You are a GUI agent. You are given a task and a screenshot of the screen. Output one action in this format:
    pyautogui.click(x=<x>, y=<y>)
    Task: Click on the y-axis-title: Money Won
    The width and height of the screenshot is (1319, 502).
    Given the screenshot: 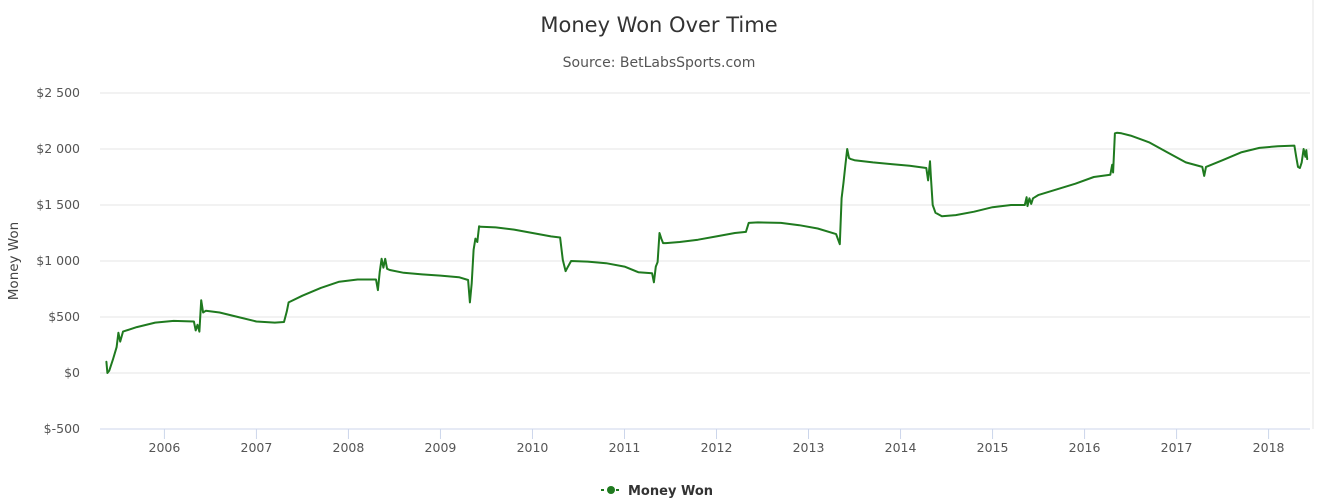 What is the action you would take?
    pyautogui.click(x=14, y=261)
    